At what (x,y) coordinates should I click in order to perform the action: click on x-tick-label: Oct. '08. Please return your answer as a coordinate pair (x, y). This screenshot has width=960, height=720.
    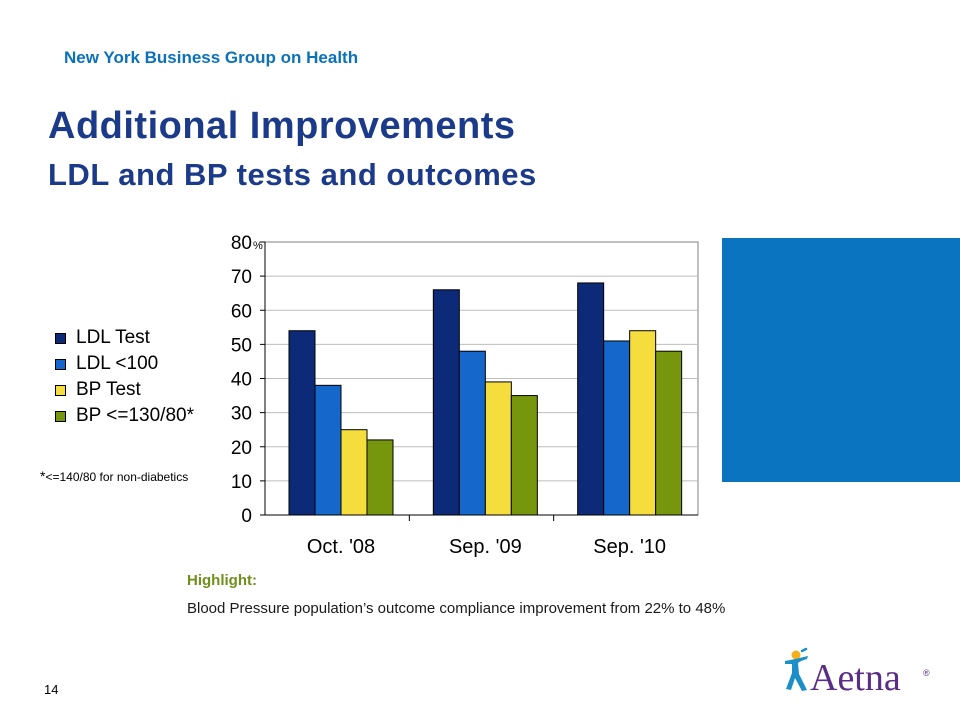
    Looking at the image, I should click on (341, 547).